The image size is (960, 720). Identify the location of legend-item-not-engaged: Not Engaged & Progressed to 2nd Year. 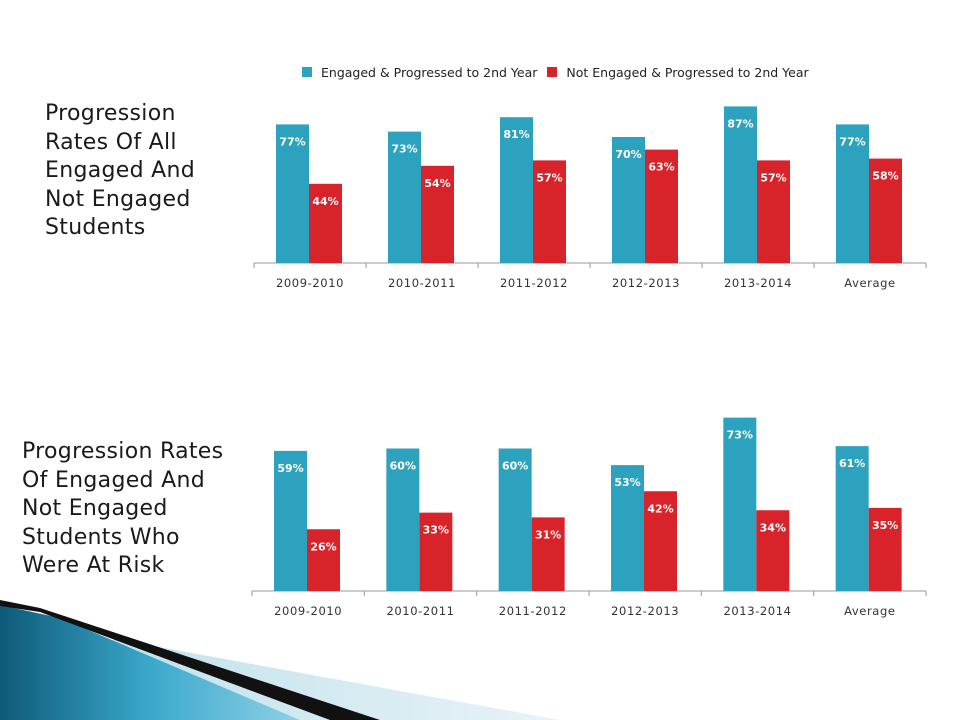
(678, 72).